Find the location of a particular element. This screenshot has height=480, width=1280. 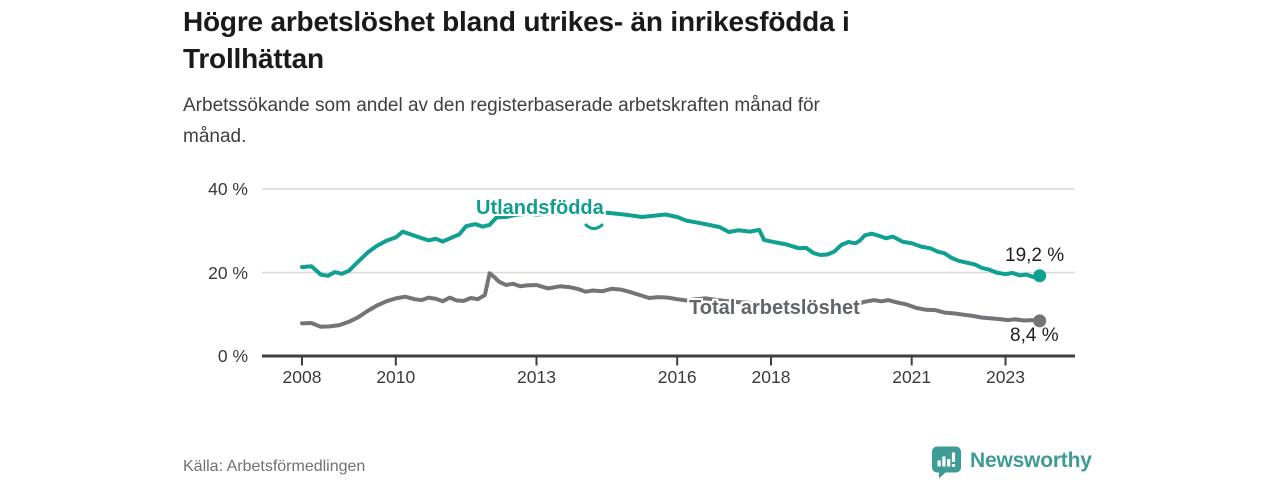

series-line-utlandsfodda is located at coordinates (671, 245).